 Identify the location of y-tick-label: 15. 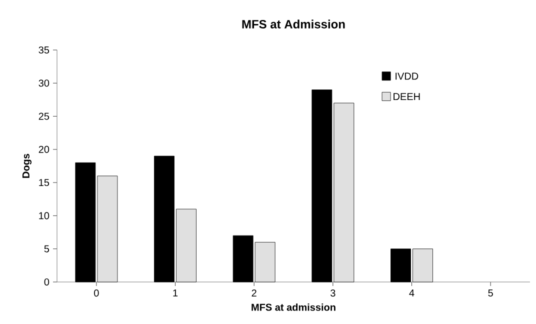
(44, 182).